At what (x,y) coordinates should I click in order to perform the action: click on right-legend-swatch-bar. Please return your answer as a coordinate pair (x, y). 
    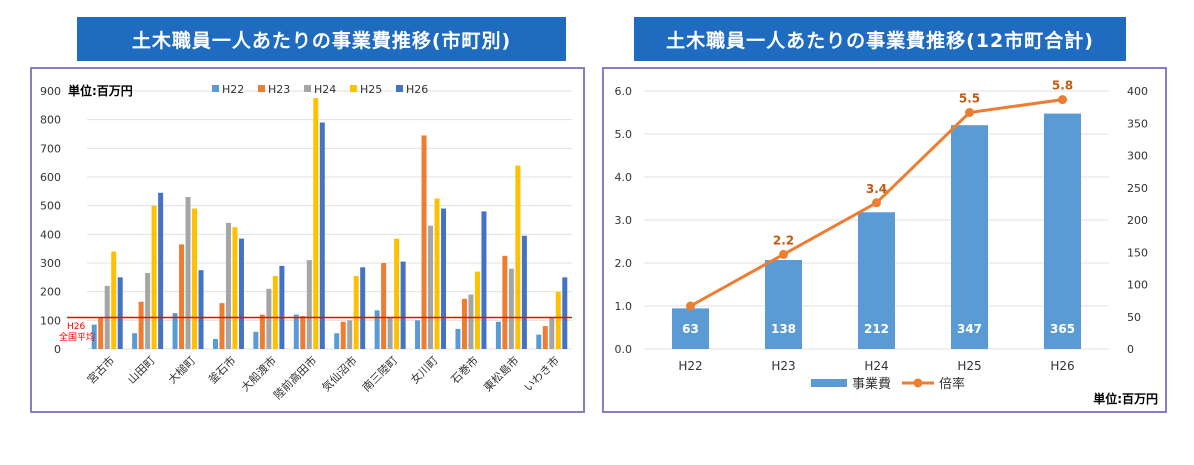
    Looking at the image, I should click on (829, 383).